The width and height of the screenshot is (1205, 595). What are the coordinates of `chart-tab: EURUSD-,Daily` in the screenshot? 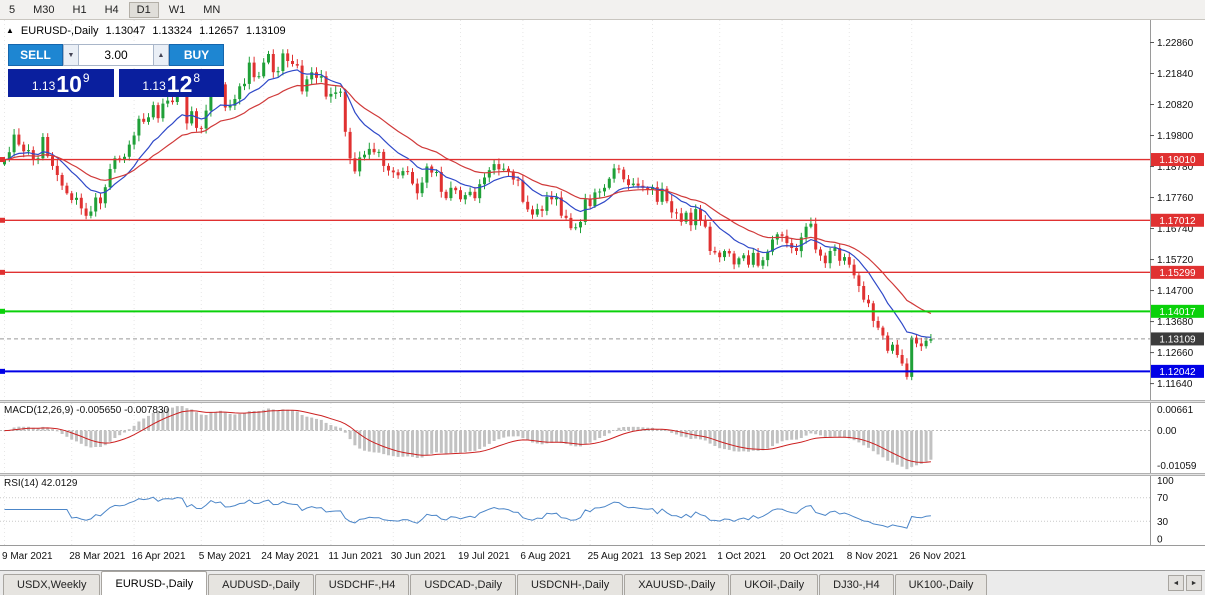 It's located at (154, 583).